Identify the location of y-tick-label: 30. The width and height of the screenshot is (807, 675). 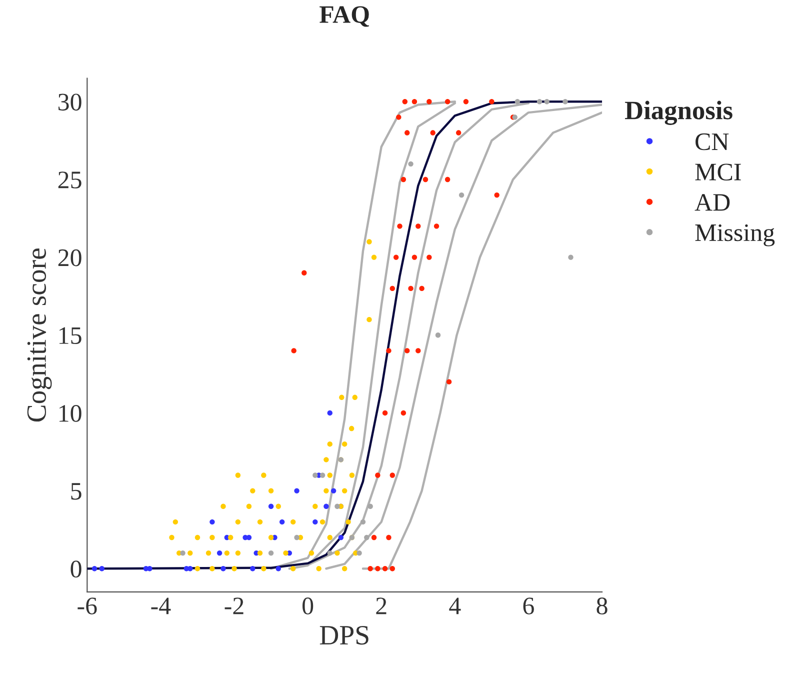
(70, 102).